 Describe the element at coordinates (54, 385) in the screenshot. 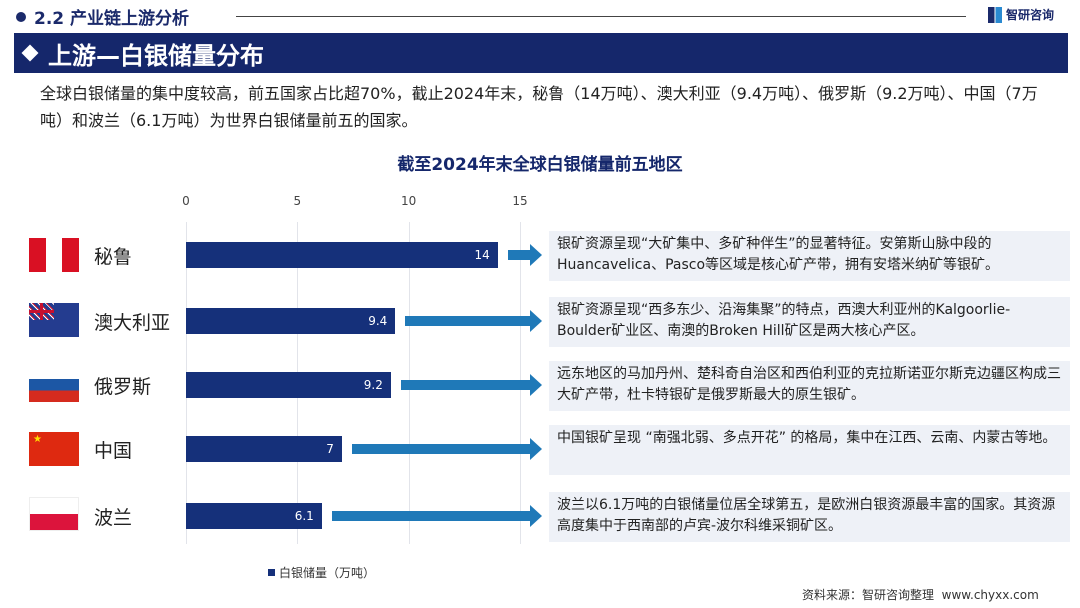

I see `flag-russia-icon` at that location.